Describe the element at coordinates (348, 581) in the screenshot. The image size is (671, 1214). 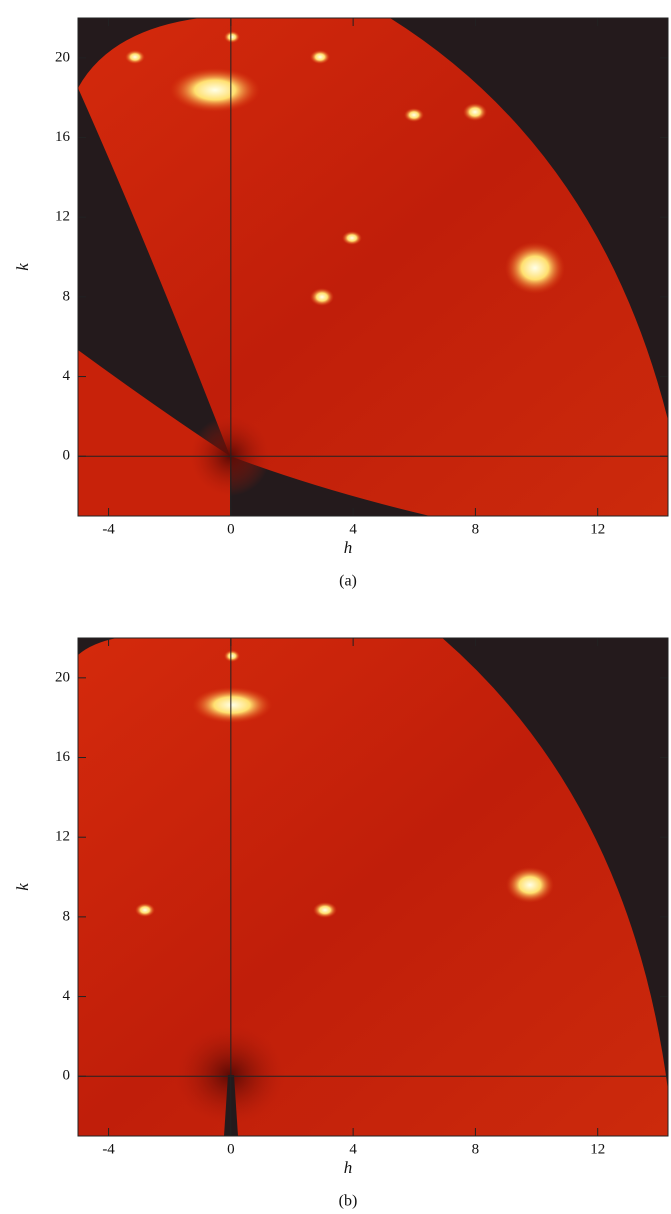
I see `caption: (a)` at that location.